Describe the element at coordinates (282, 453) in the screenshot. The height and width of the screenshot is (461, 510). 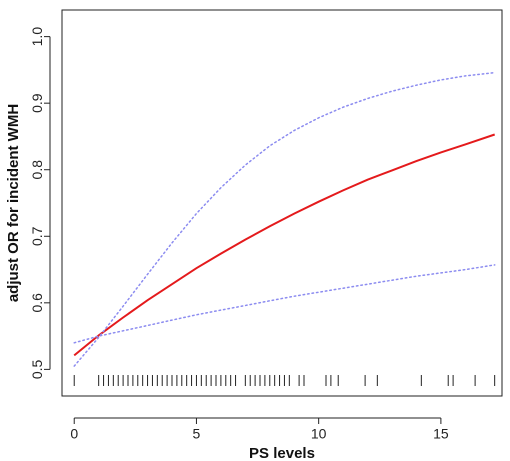
I see `x-axis-title: PS levels` at that location.